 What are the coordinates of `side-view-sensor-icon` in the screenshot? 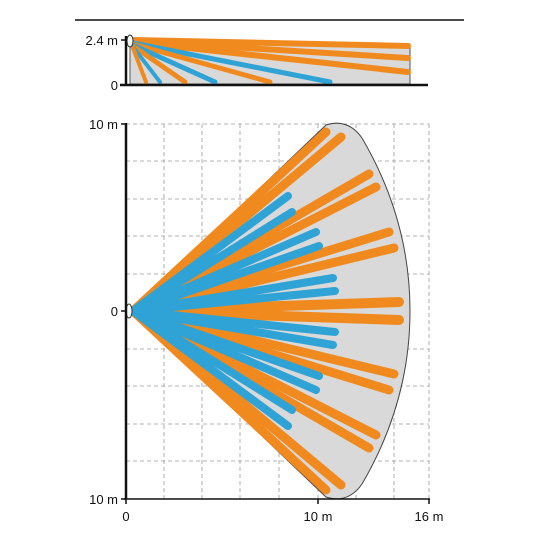 It's located at (130, 41).